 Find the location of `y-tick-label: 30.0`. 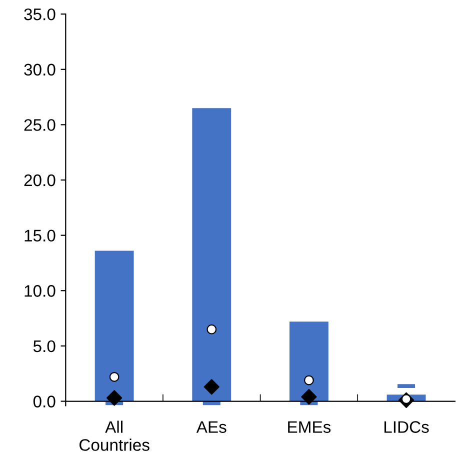

y-tick-label: 30.0 is located at coordinates (40, 70).